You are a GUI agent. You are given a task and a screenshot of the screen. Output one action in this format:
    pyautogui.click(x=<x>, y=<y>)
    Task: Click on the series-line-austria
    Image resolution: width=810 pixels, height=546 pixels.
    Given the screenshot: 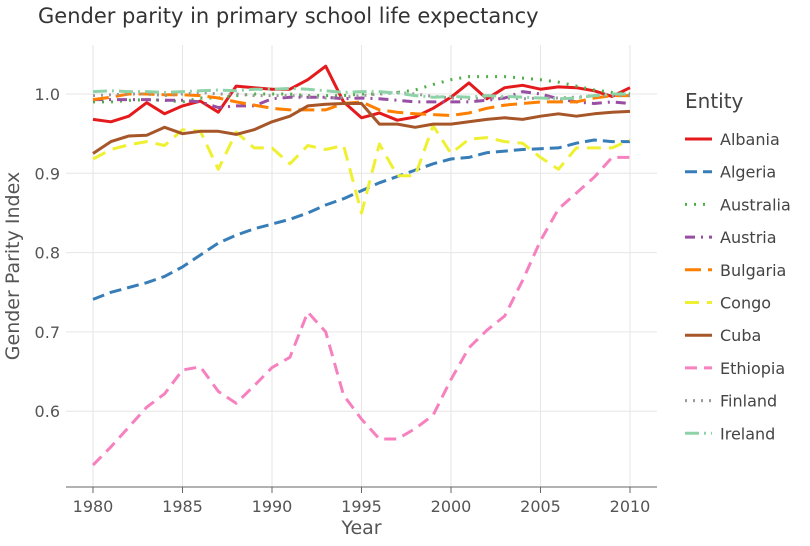 What is the action you would take?
    pyautogui.click(x=362, y=99)
    